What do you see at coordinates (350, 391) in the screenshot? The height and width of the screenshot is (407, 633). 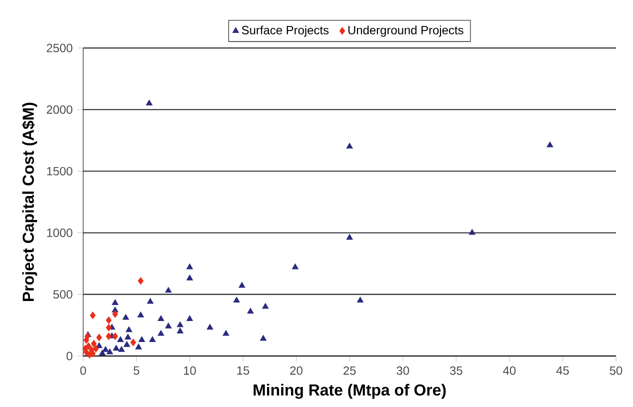 I see `x-axis-title: Mining Rate (Mtpa of Ore)` at bounding box center [350, 391].